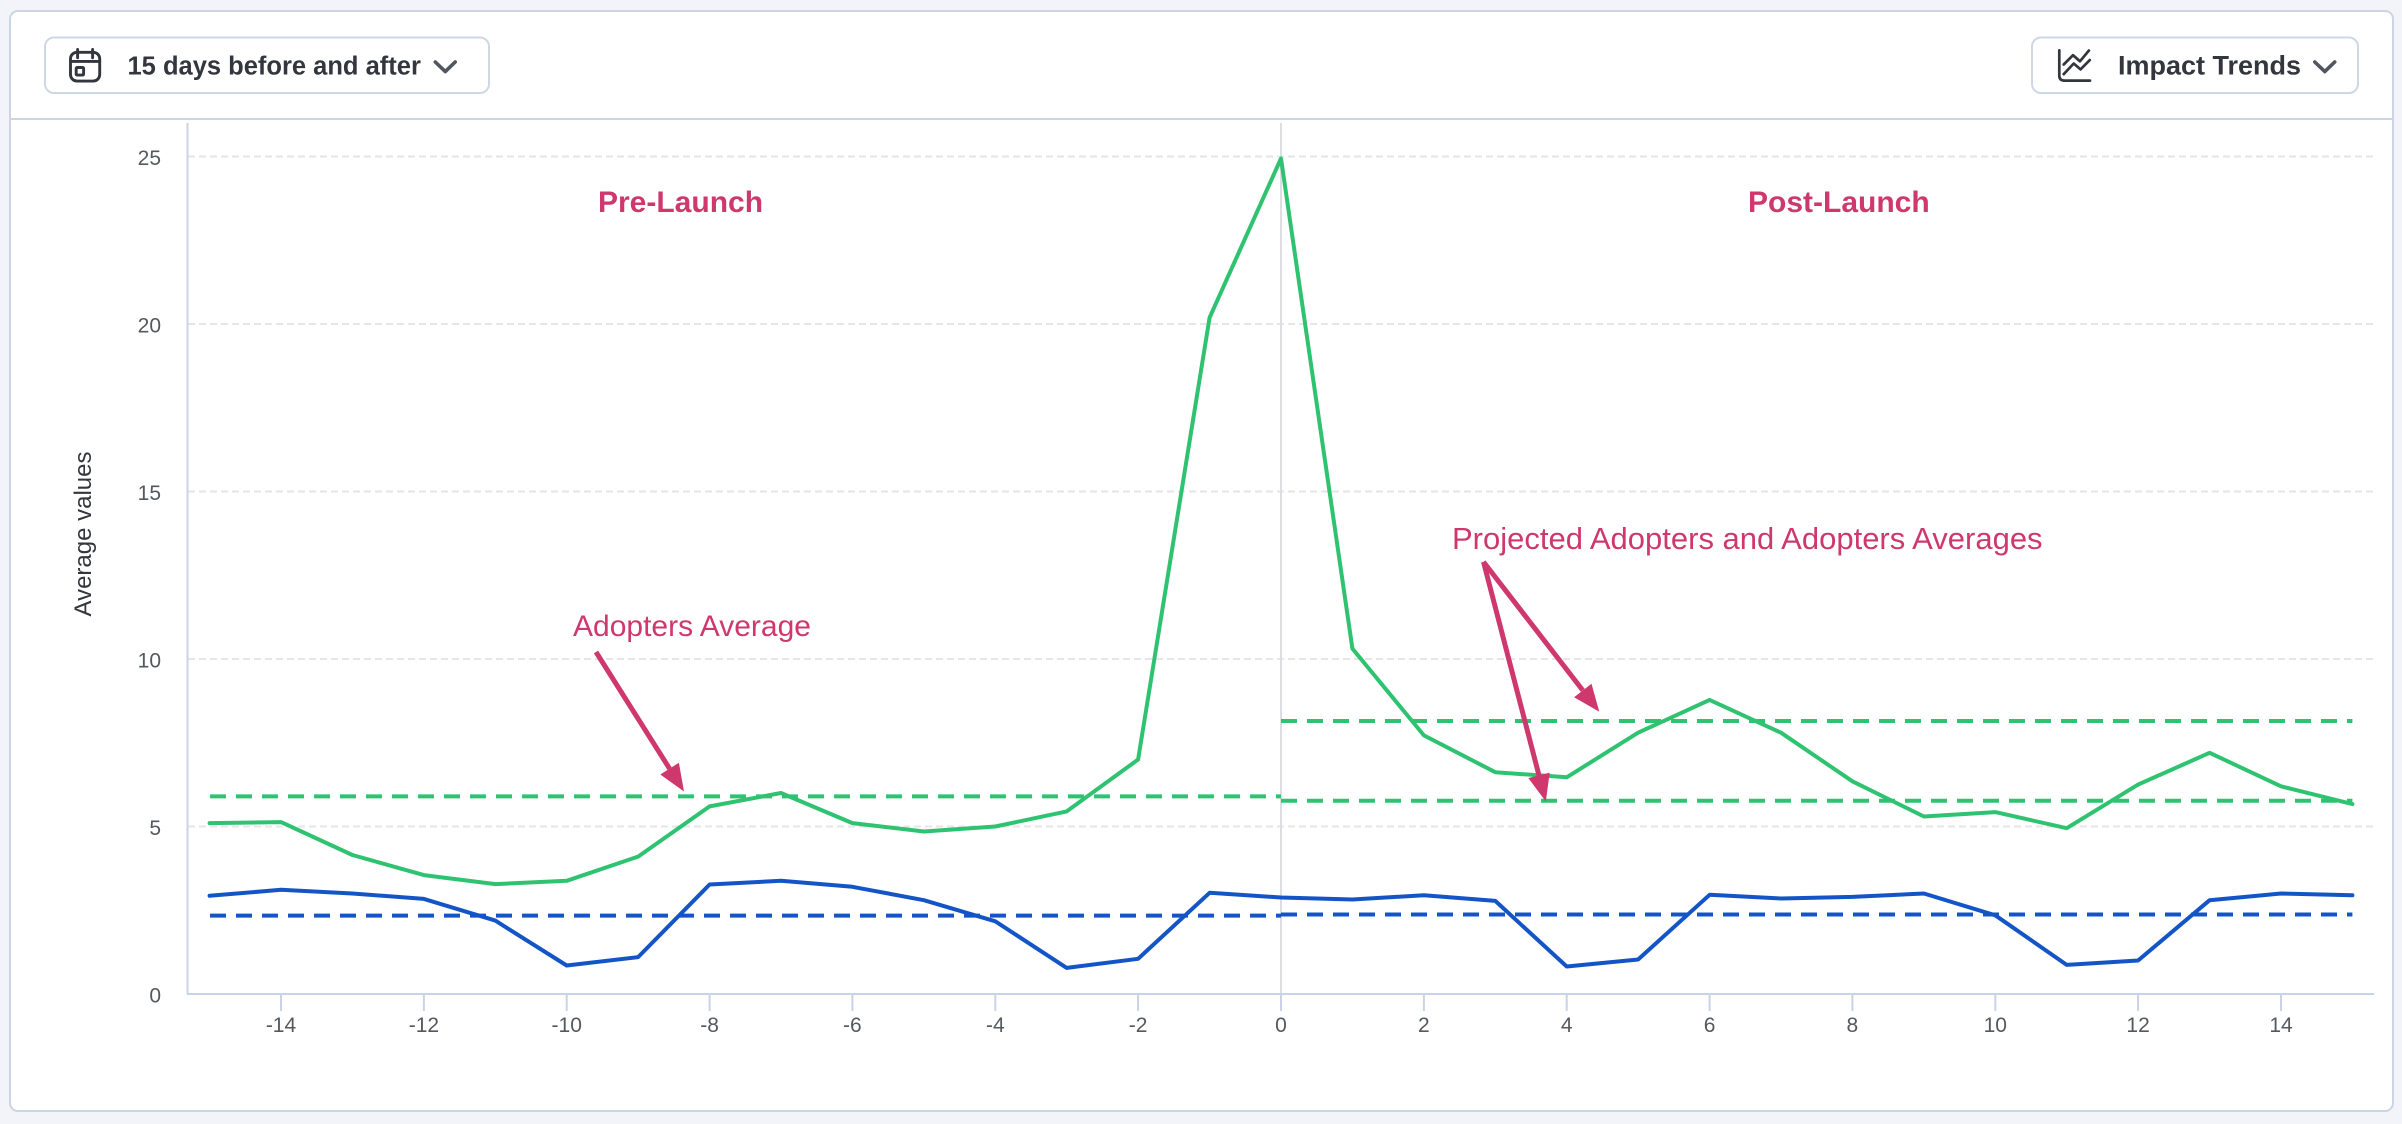 The width and height of the screenshot is (2402, 1124). Describe the element at coordinates (709, 1025) in the screenshot. I see `svg-text: -8` at that location.